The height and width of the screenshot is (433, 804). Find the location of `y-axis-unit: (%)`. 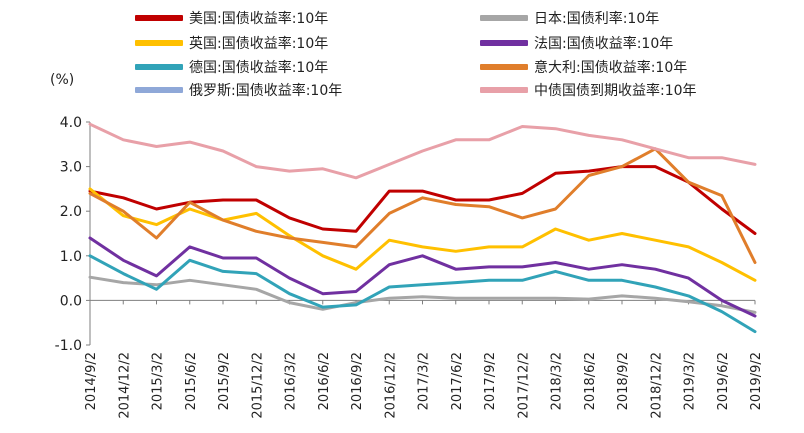

y-axis-unit: (%) is located at coordinates (62, 80).